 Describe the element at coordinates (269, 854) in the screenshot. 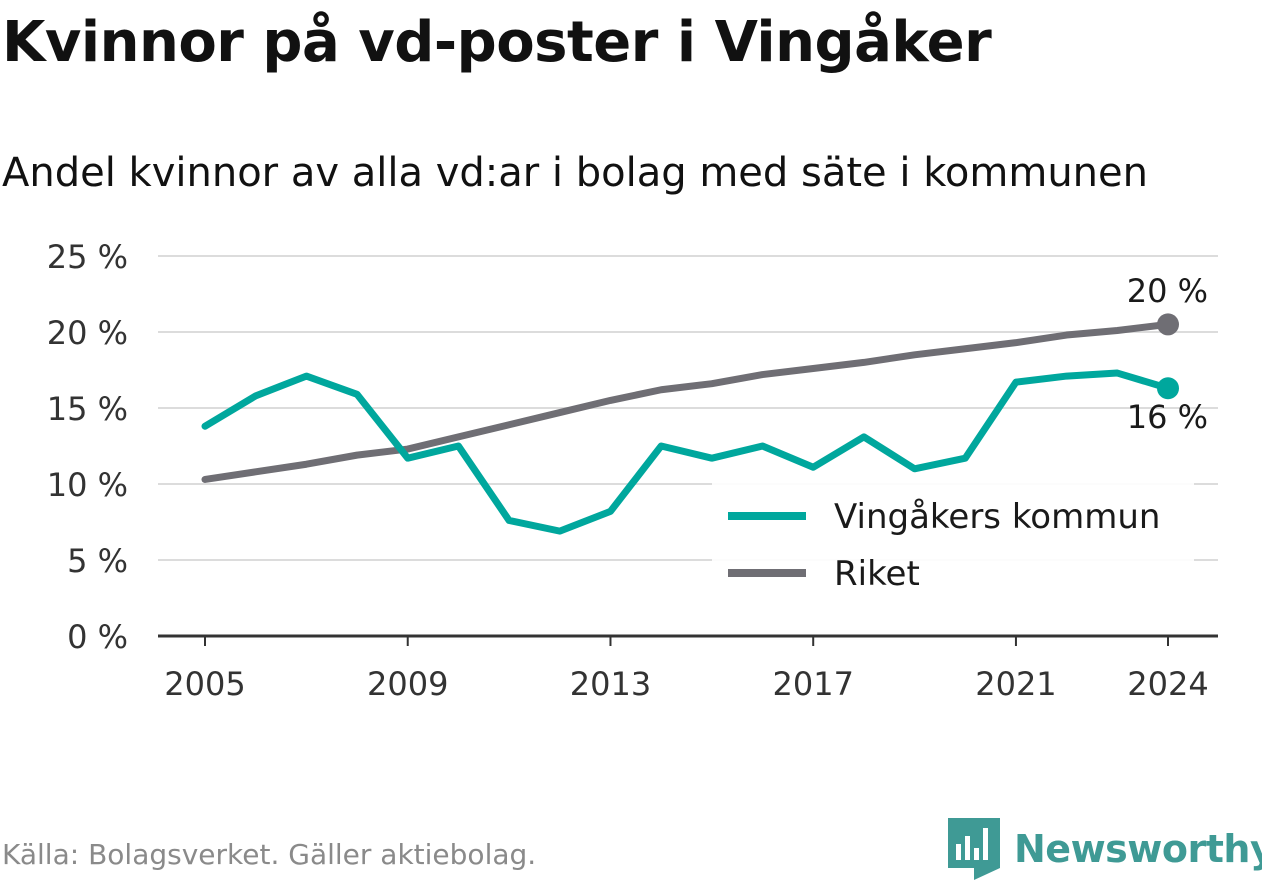

I see `source-note: Källa: Bolagsverket. Gäller aktiebolag.` at that location.